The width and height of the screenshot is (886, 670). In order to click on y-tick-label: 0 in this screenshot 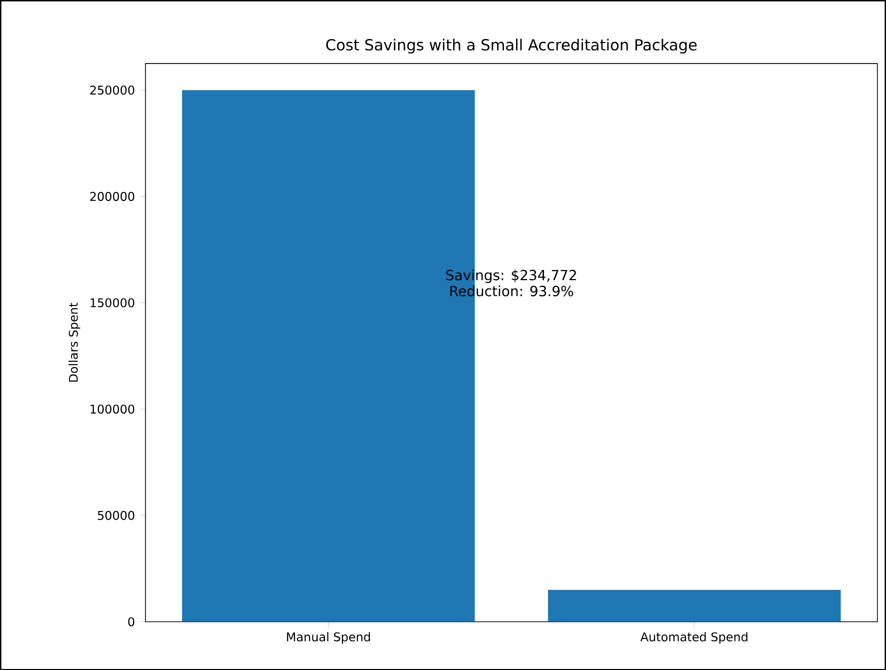, I will do `click(131, 621)`.